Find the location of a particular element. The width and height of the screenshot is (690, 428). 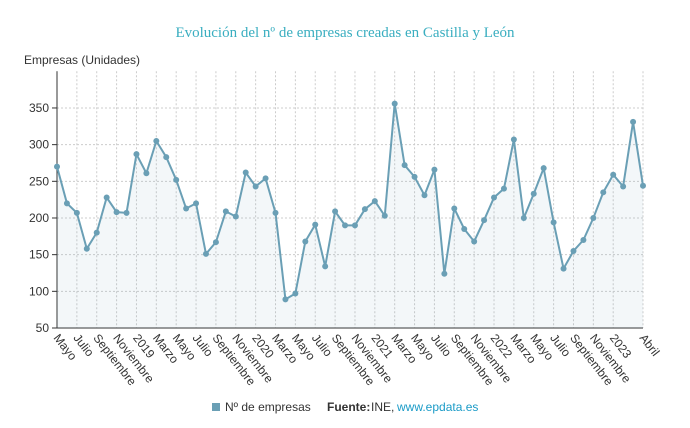

y-tick-label: 350 is located at coordinates (39, 108).